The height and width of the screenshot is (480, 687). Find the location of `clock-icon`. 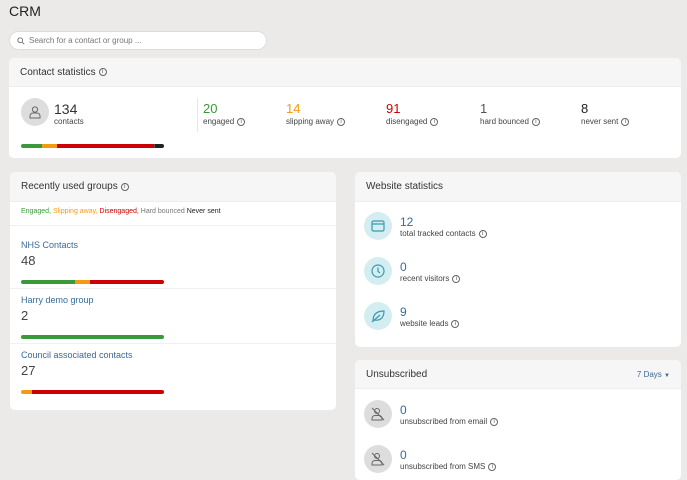

clock-icon is located at coordinates (378, 271).